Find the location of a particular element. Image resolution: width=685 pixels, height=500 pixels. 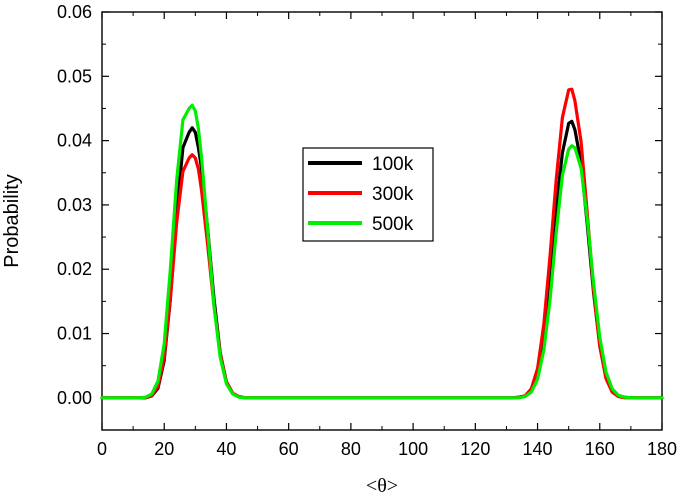

x-tick-label: 20 is located at coordinates (164, 449).